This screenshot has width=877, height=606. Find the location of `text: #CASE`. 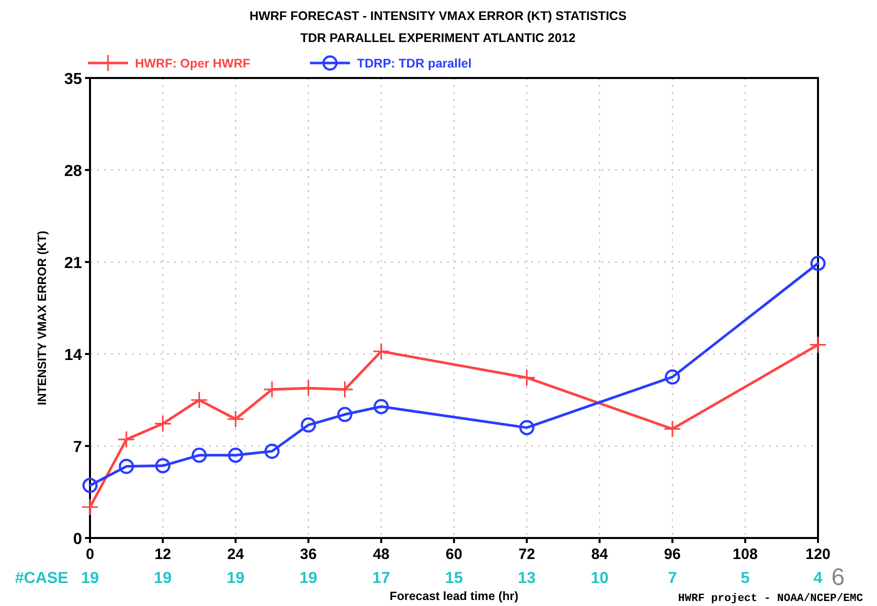

text: #CASE is located at coordinates (42, 578).